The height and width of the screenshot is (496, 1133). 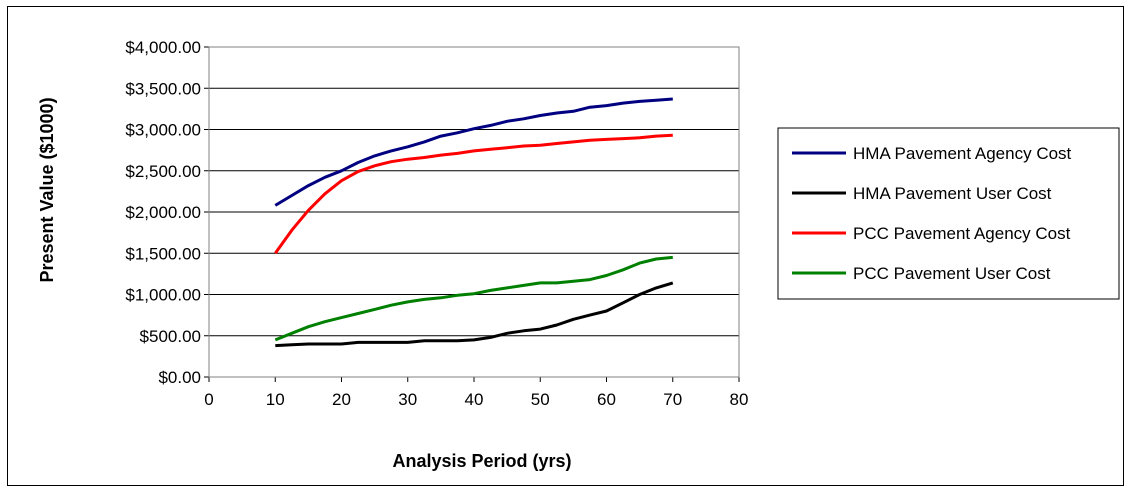 I want to click on x-tick-label: 40, so click(x=474, y=399).